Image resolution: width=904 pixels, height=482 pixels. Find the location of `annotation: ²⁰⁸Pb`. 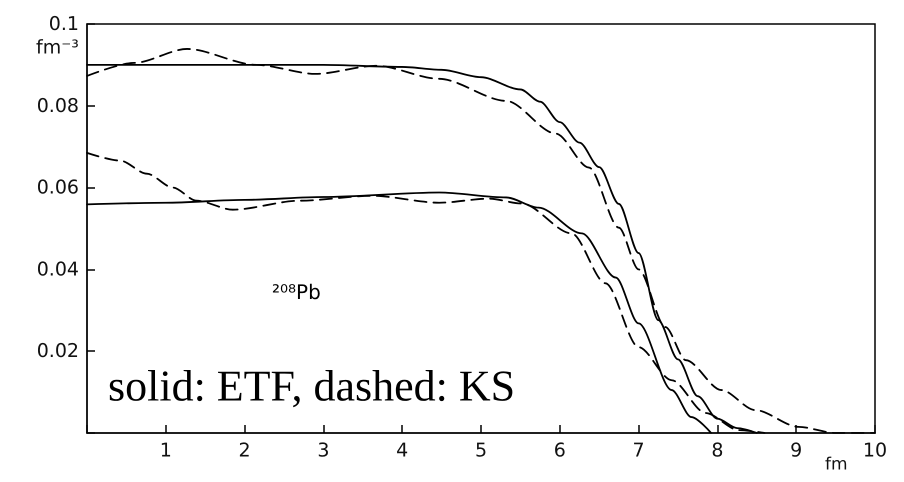

annotation: ²⁰⁸Pb is located at coordinates (296, 292).